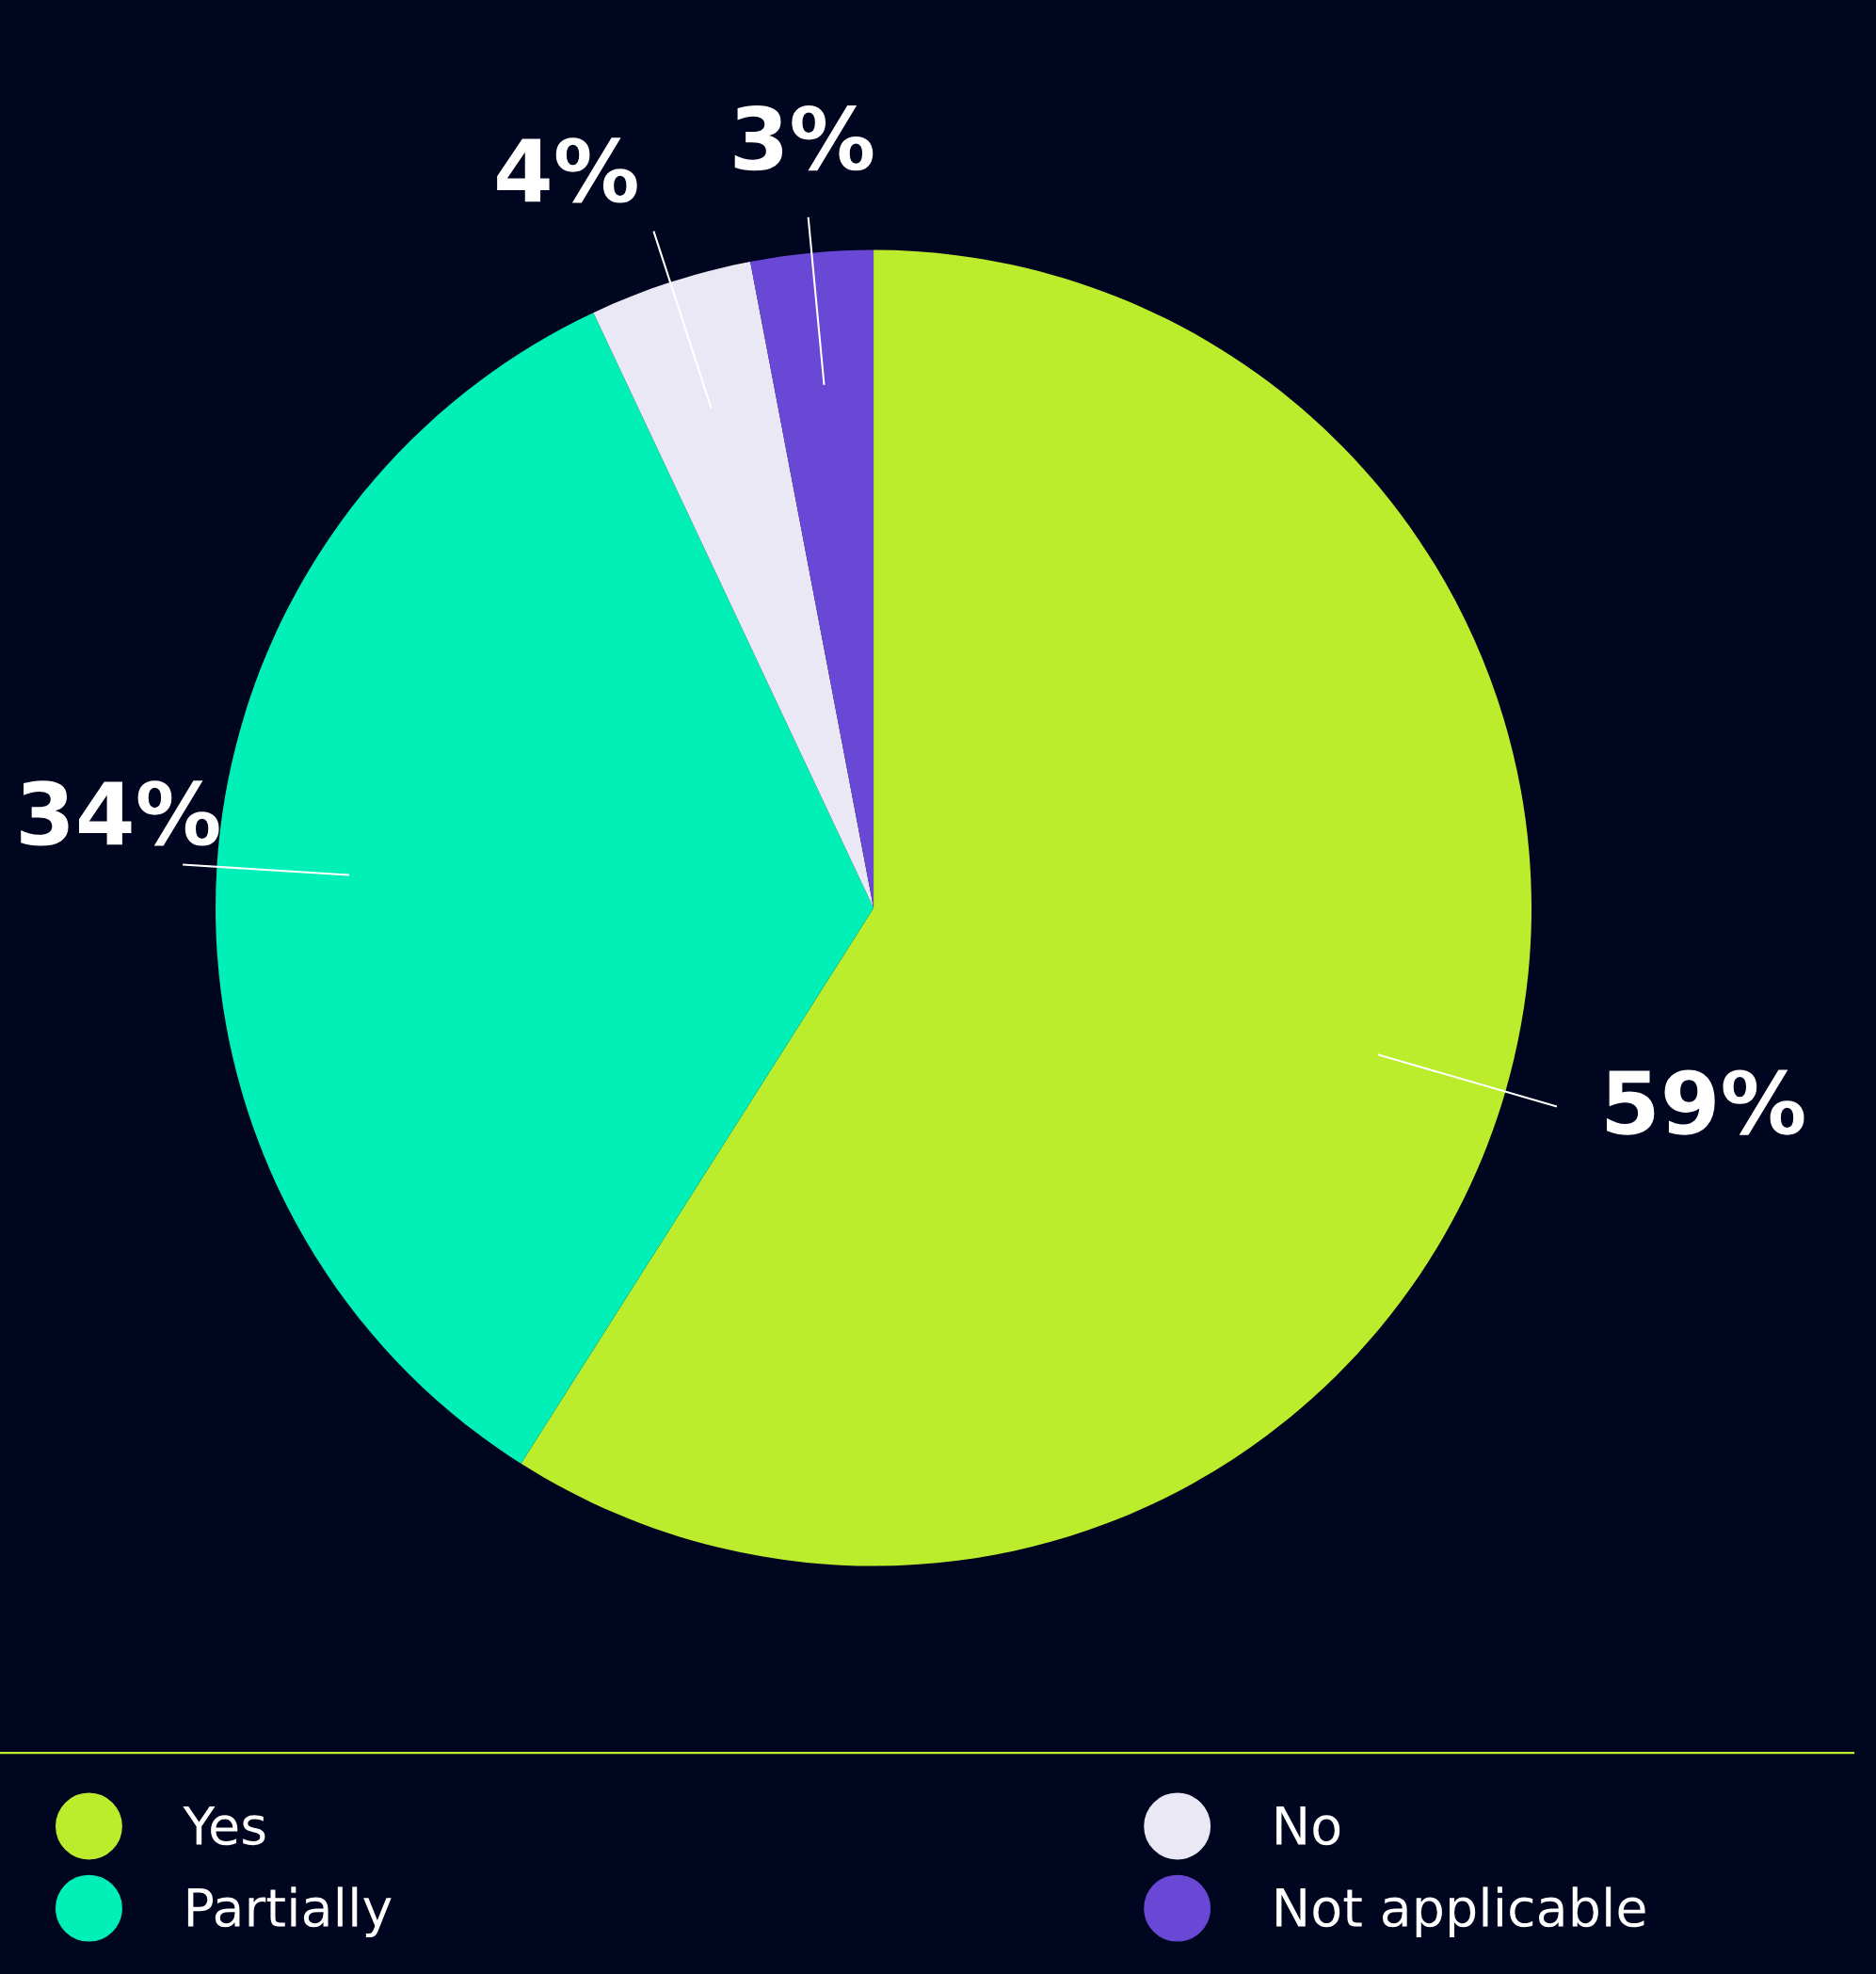 The width and height of the screenshot is (1876, 1974). Describe the element at coordinates (1308, 1825) in the screenshot. I see `legend-label: No` at that location.